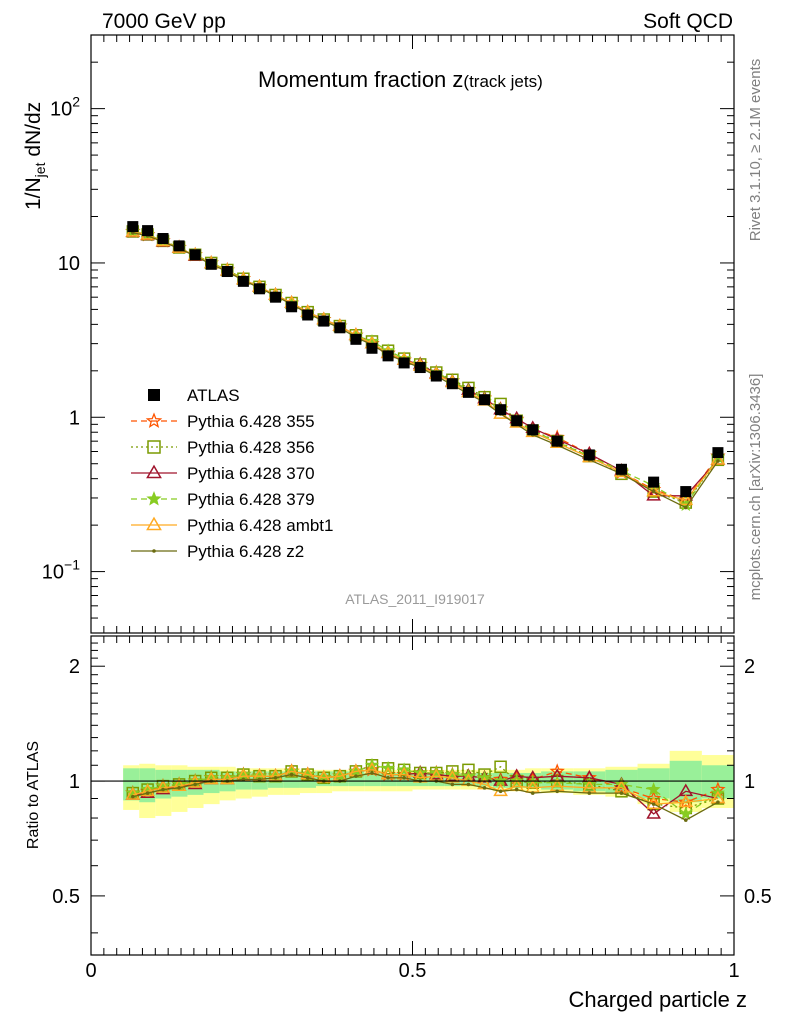 Image resolution: width=786 pixels, height=1024 pixels. Describe the element at coordinates (733, 971) in the screenshot. I see `x-tick-label: 1` at that location.